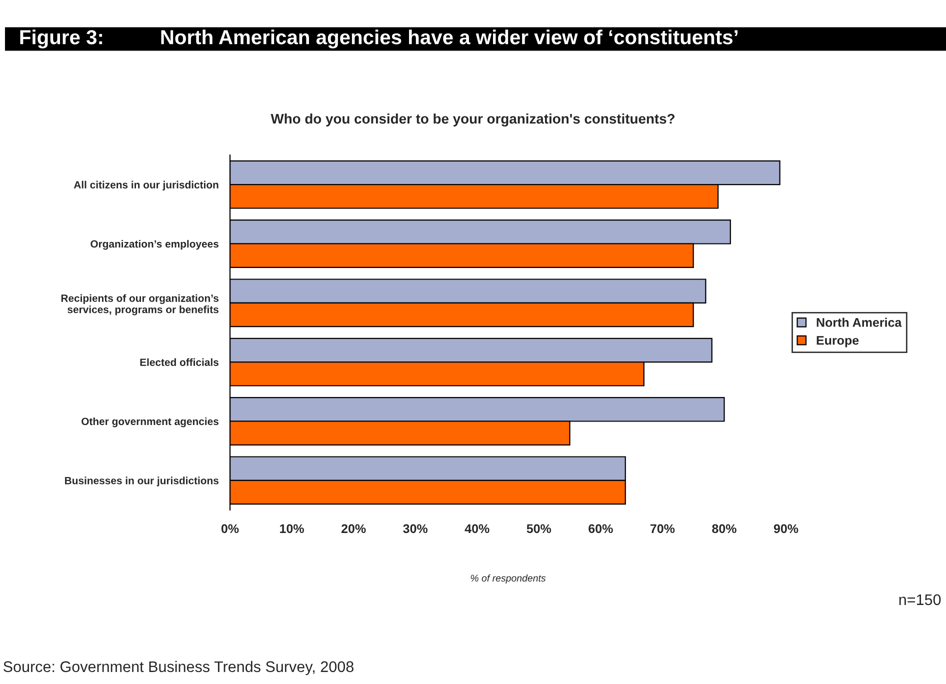 The image size is (946, 684). Describe the element at coordinates (179, 362) in the screenshot. I see `y-tick-label: Elected officials` at that location.